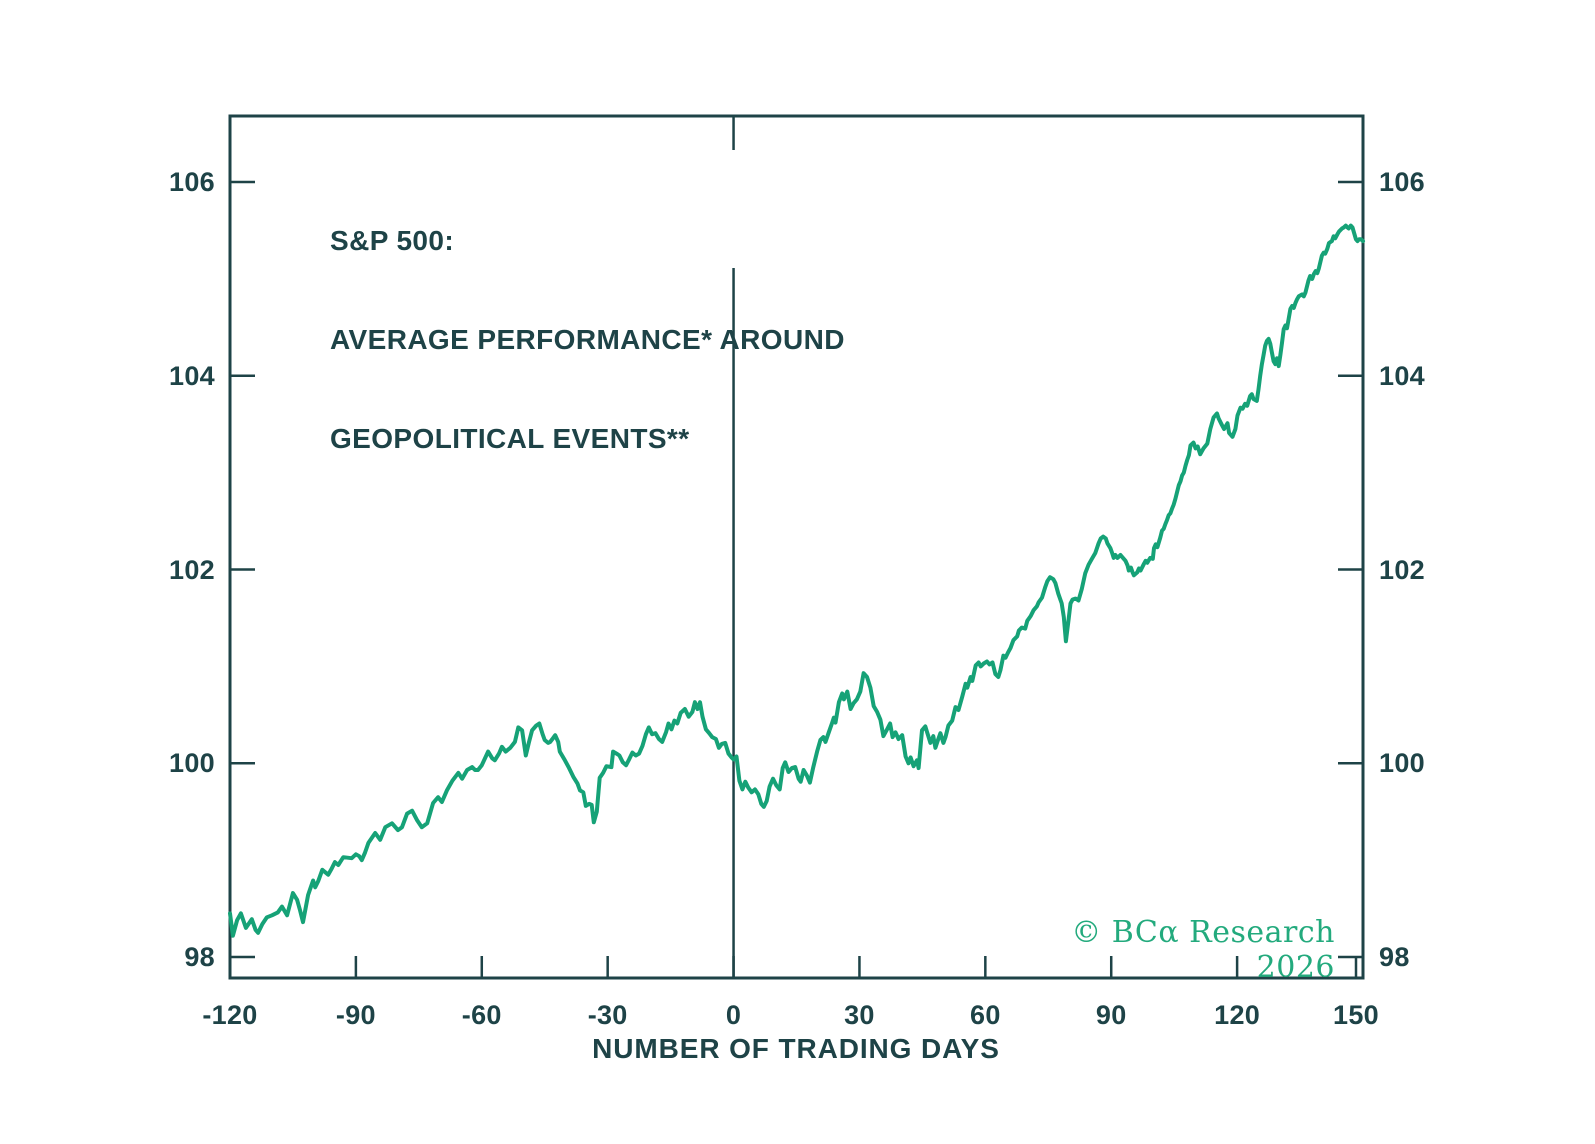 The image size is (1595, 1144). What do you see at coordinates (607, 1015) in the screenshot?
I see `x-axis-label-neg30: -30` at bounding box center [607, 1015].